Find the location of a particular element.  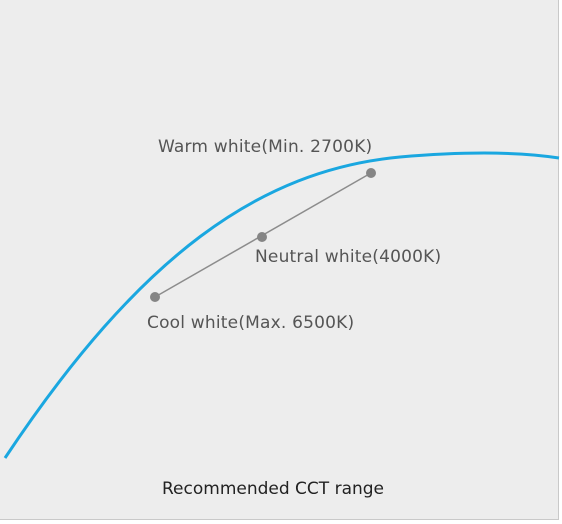

neutral-white-label: Neutral white(4000K) is located at coordinates (348, 257).